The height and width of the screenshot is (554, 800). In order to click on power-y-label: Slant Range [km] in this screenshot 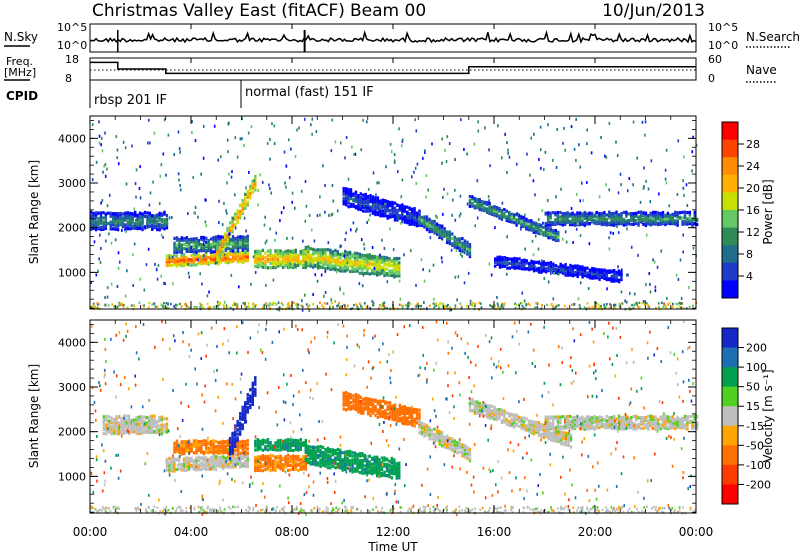, I will do `click(34, 212)`.